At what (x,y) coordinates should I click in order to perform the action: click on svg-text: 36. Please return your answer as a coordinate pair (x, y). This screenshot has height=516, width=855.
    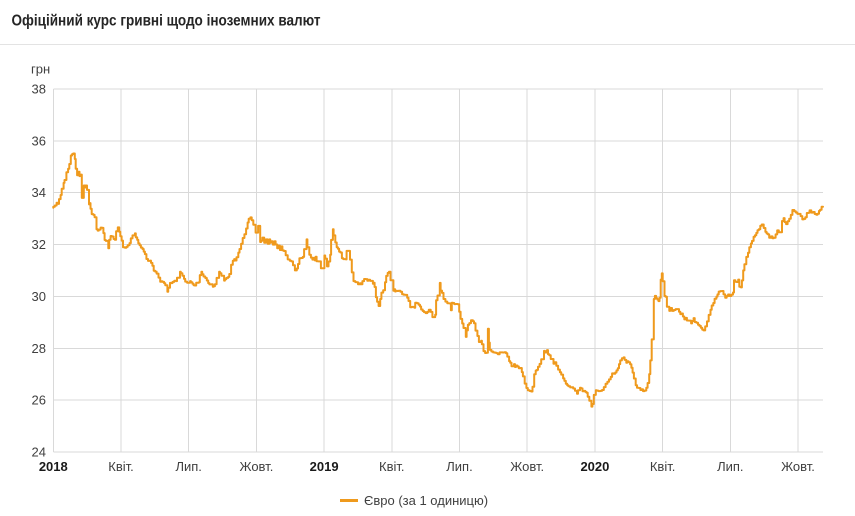
    Looking at the image, I should click on (39, 140).